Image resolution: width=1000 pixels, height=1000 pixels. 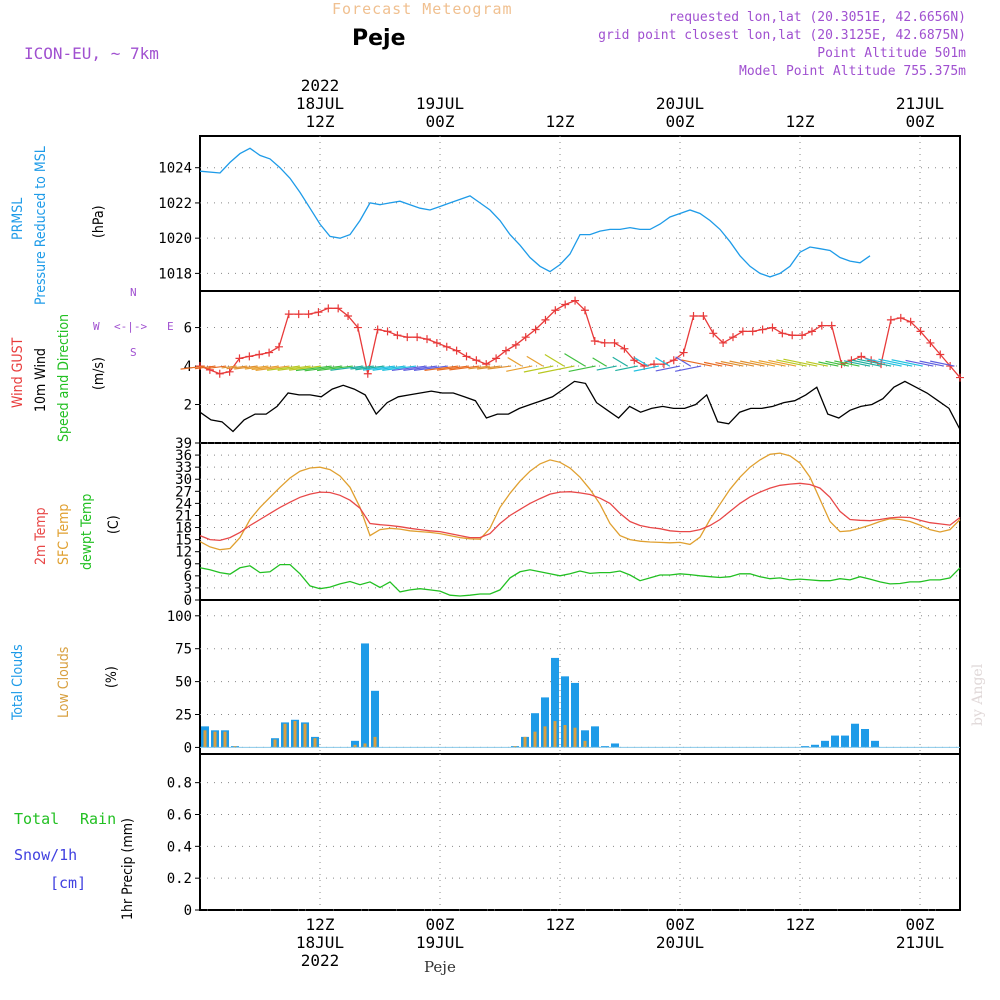 What do you see at coordinates (580, 339) in the screenshot?
I see `gust-line` at bounding box center [580, 339].